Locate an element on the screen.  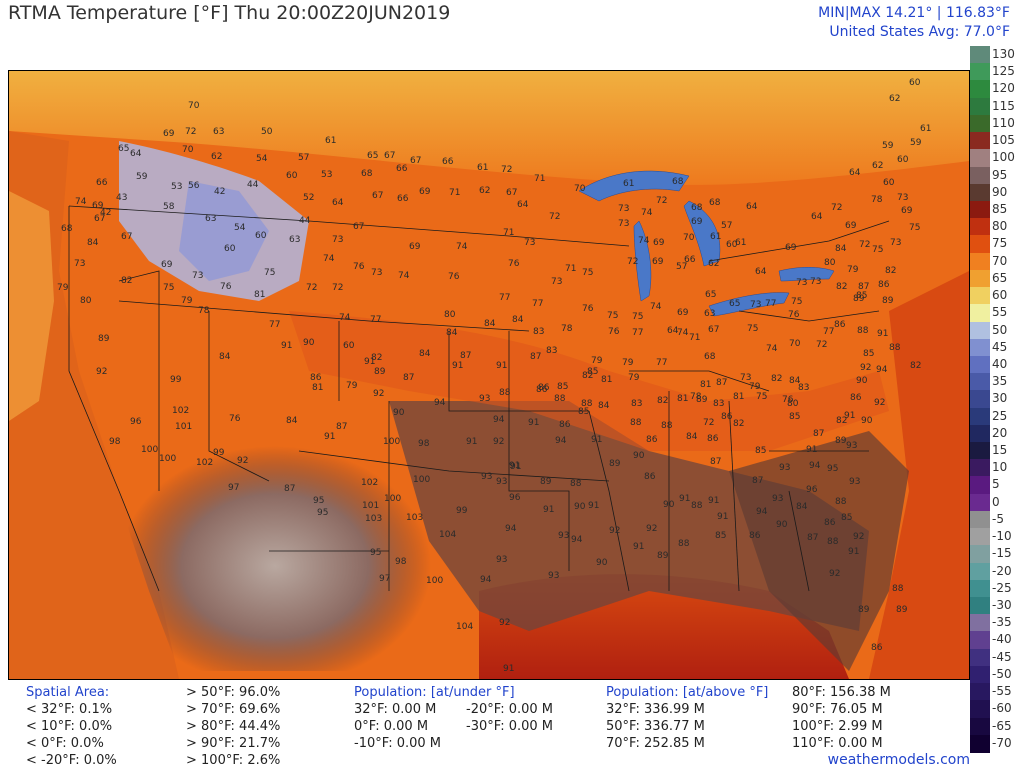
scale-label: 45 is located at coordinates (1000, 346).